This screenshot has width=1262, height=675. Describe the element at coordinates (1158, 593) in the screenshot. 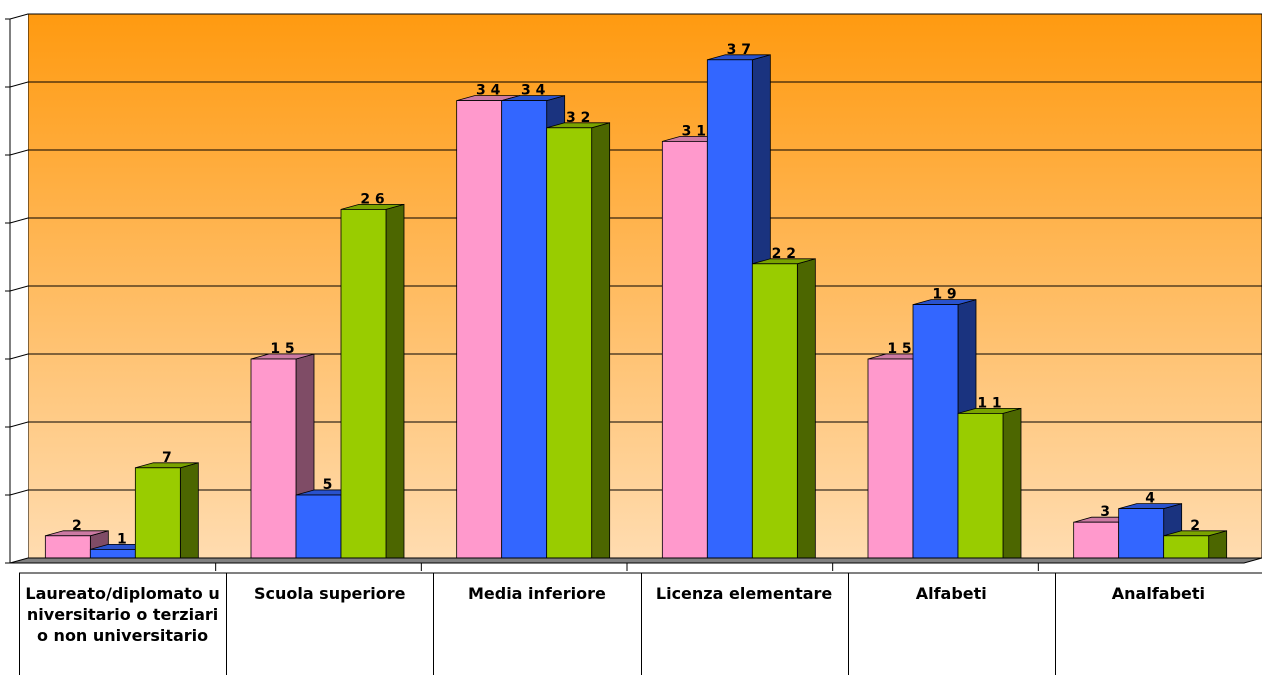

I see `x-axis-category-label: Analfabeti` at that location.